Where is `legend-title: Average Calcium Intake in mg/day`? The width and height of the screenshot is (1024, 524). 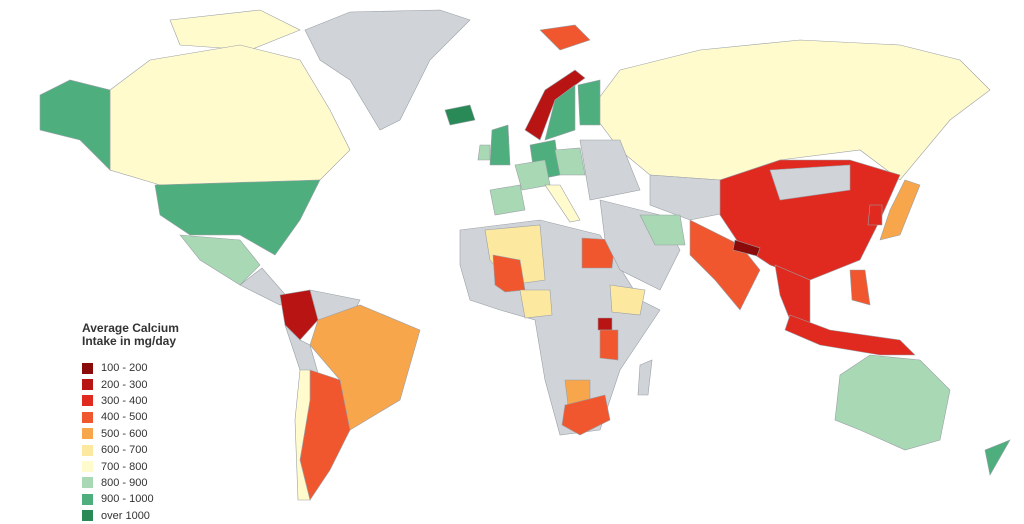
legend-title: Average Calcium Intake in mg/day is located at coordinates (130, 334).